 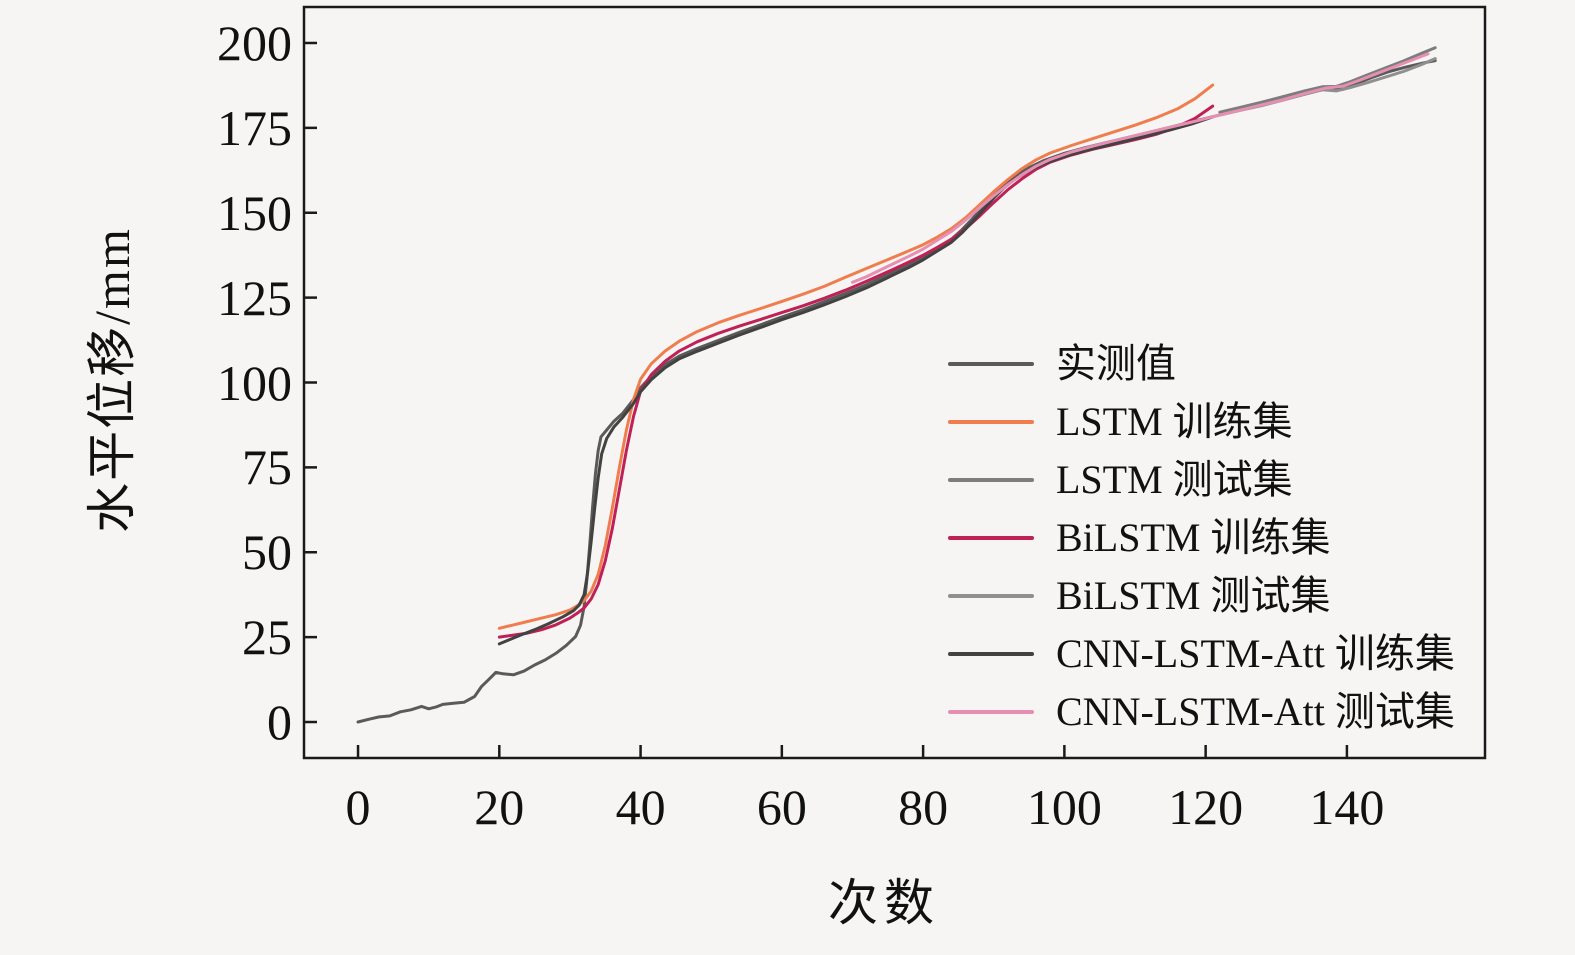 What do you see at coordinates (1201, 364) in the screenshot?
I see `legend-item: 实测值` at bounding box center [1201, 364].